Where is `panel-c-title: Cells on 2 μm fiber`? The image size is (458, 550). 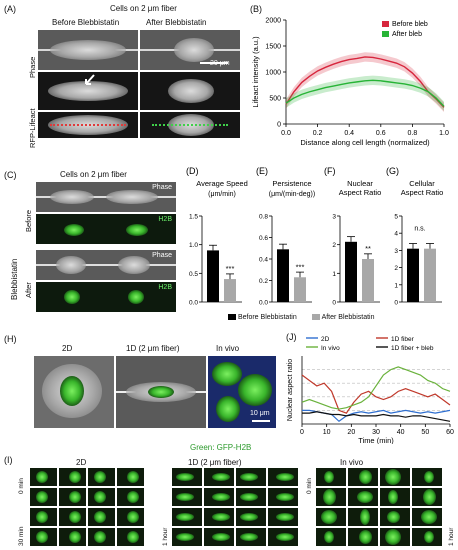
panel-c-title: Cells on 2 μm fiber is located at coordinates (93, 174).